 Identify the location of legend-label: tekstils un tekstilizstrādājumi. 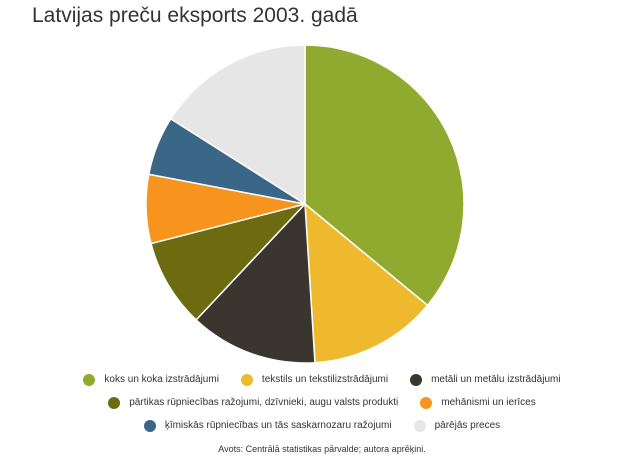
(325, 379).